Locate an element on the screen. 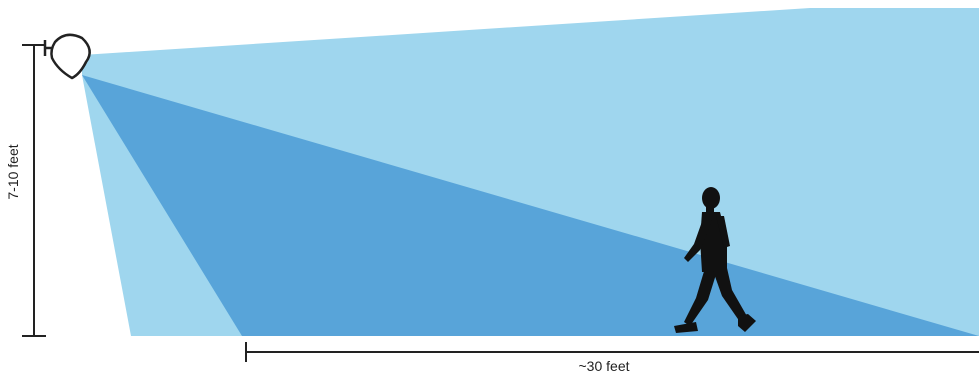  height-dimension is located at coordinates (34, 190).